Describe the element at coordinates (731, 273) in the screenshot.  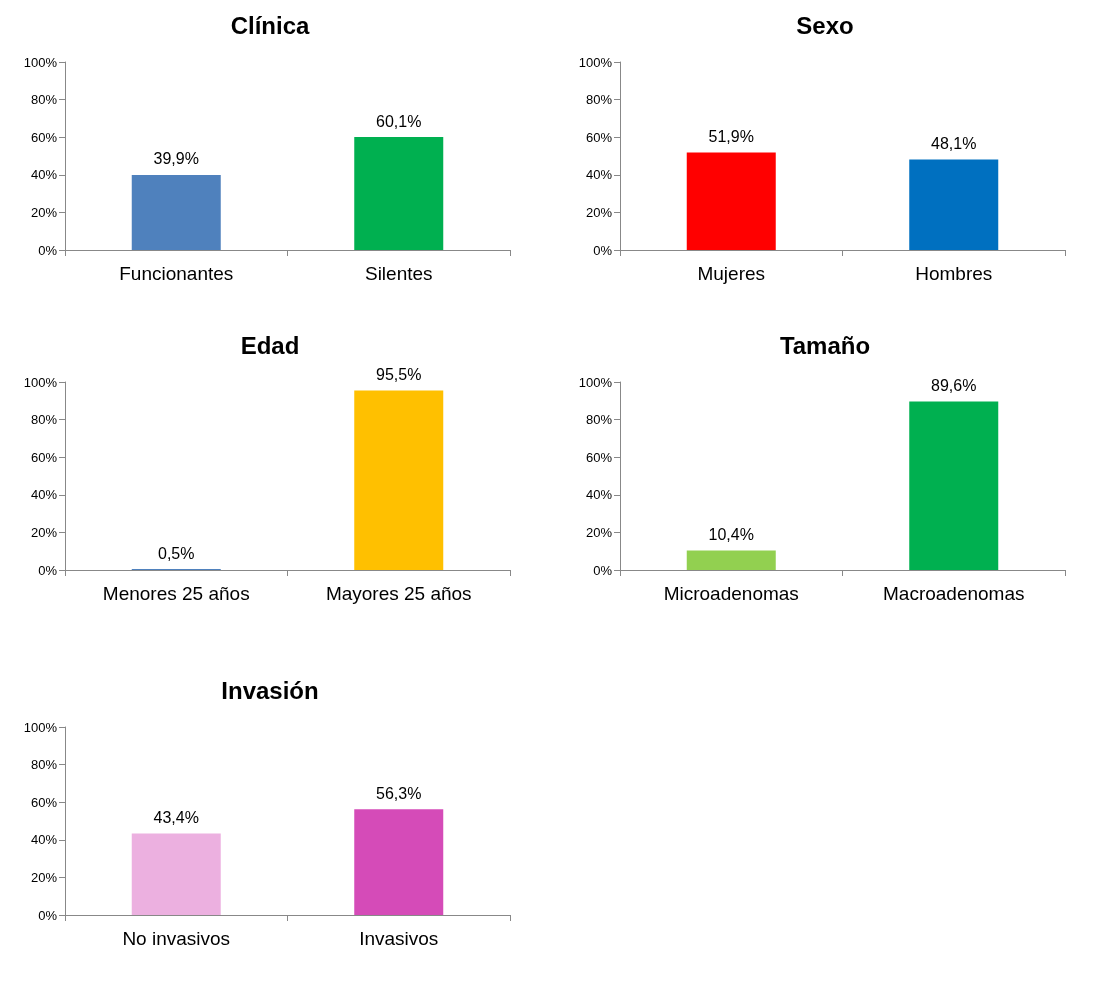
I see `x-tick-label: Mujeres` at that location.